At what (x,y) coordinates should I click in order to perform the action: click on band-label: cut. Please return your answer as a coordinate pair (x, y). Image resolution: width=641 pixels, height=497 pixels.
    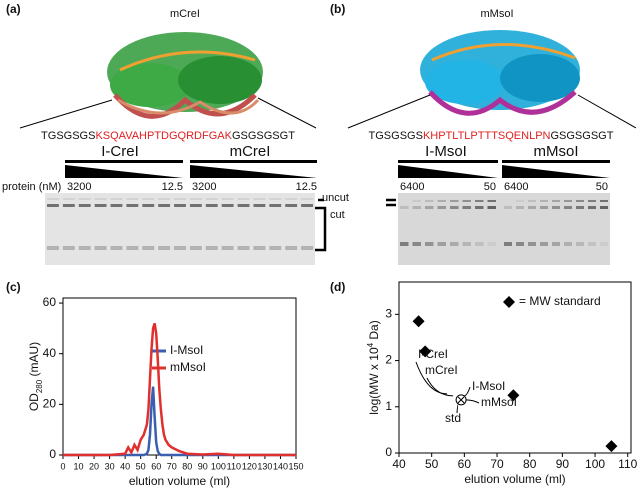
    Looking at the image, I should click on (337, 215).